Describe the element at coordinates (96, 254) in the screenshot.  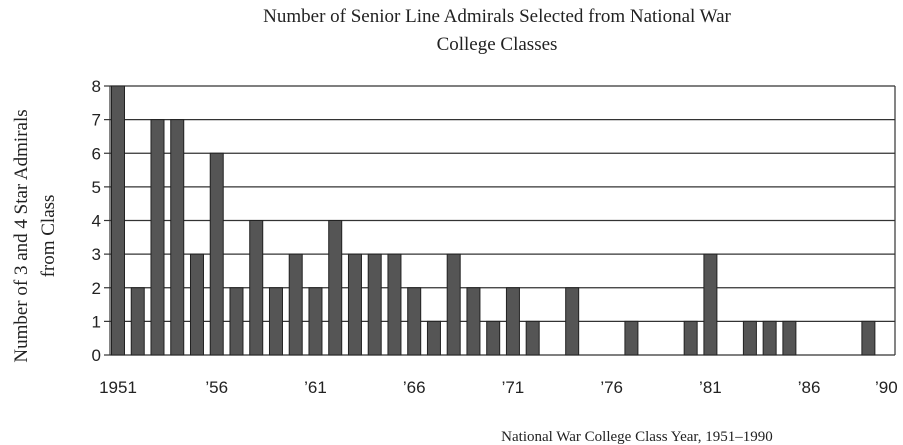
I see `y-tick-label-3: 3` at that location.